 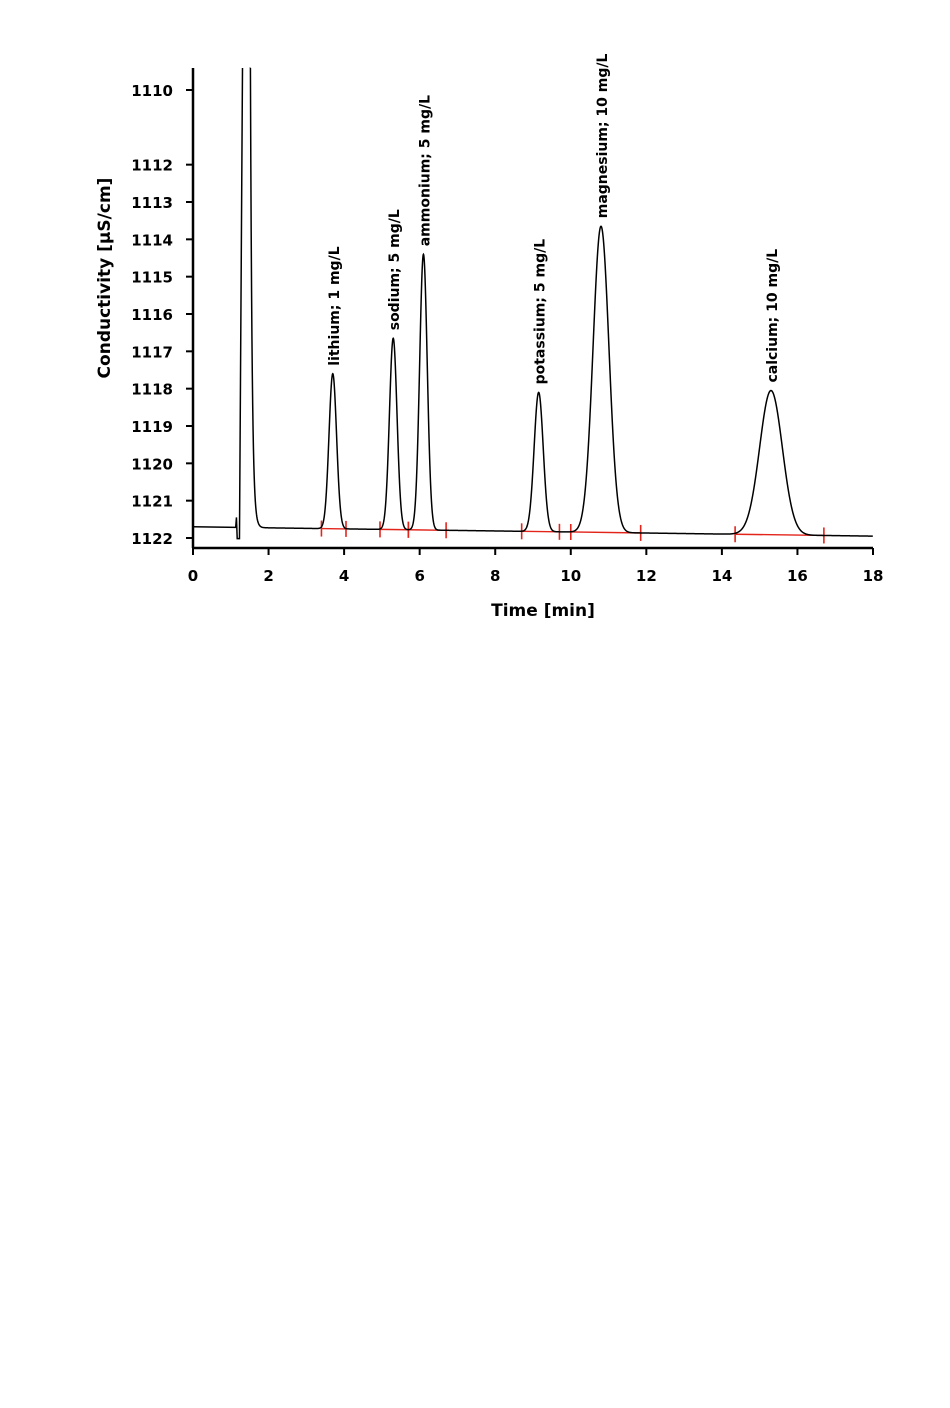 I want to click on x-tick-label: 10, so click(x=570, y=576).